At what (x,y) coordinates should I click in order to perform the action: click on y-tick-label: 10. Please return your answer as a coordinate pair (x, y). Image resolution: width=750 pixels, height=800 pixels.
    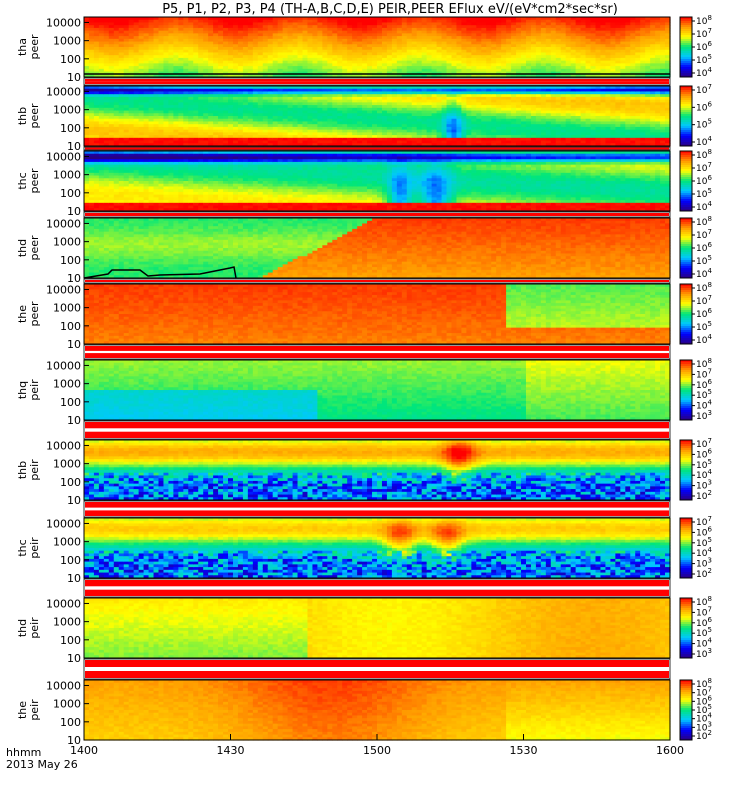
    Looking at the image, I should click on (74, 77).